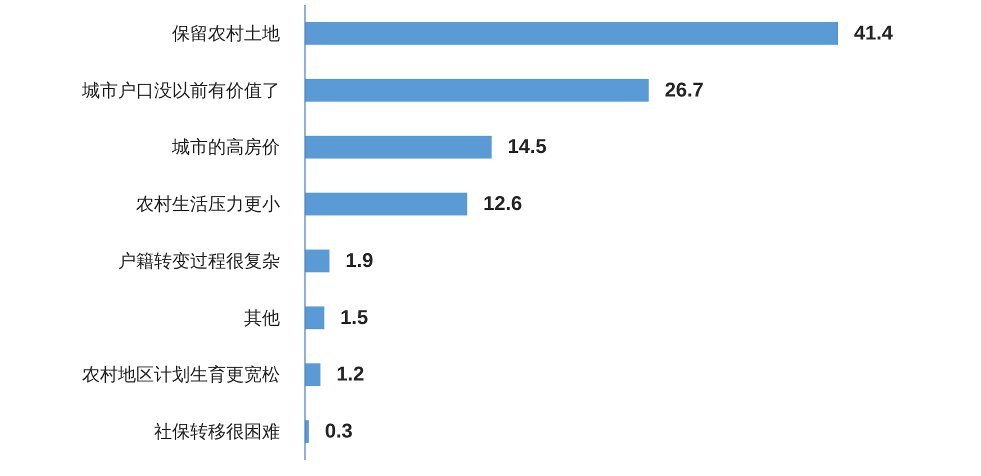 The height and width of the screenshot is (476, 981). What do you see at coordinates (262, 318) in the screenshot?
I see `y-tick-label: 其他` at bounding box center [262, 318].